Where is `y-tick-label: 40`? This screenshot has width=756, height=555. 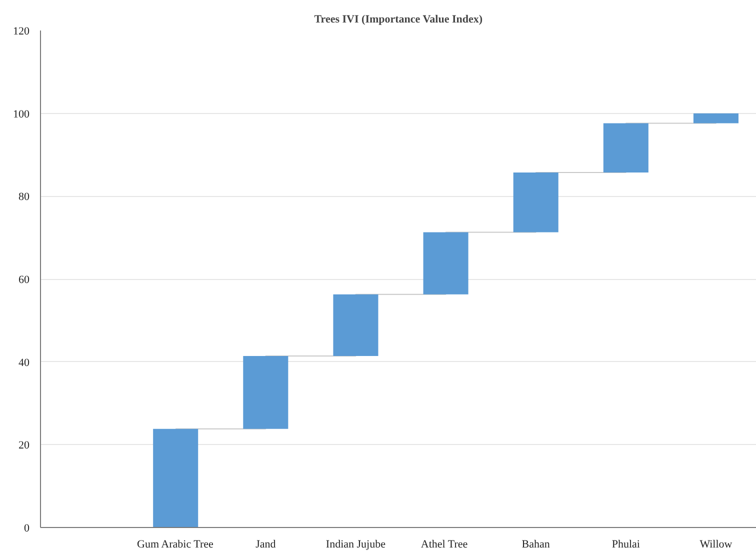 y-tick-label: 40 is located at coordinates (24, 362).